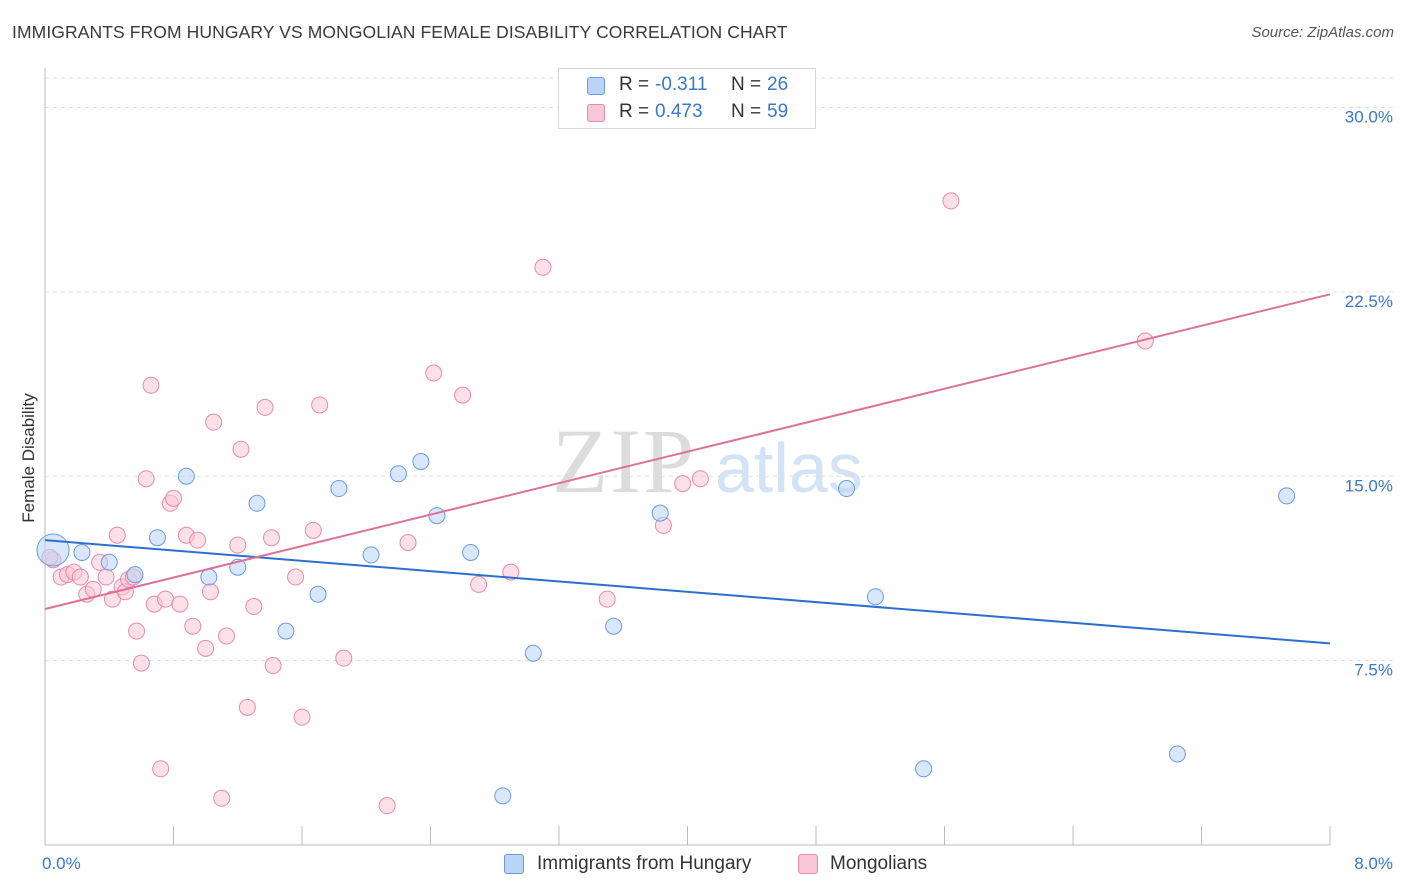 This screenshot has height=892, width=1406. I want to click on watermark: ZIP atlas, so click(707, 461).